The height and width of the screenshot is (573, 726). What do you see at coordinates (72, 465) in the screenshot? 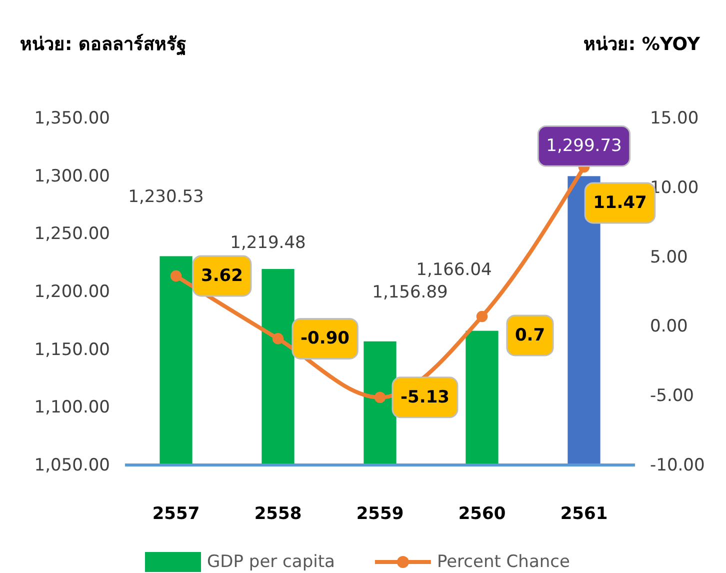
I see `y-tick-label: 1,050.00` at bounding box center [72, 465].